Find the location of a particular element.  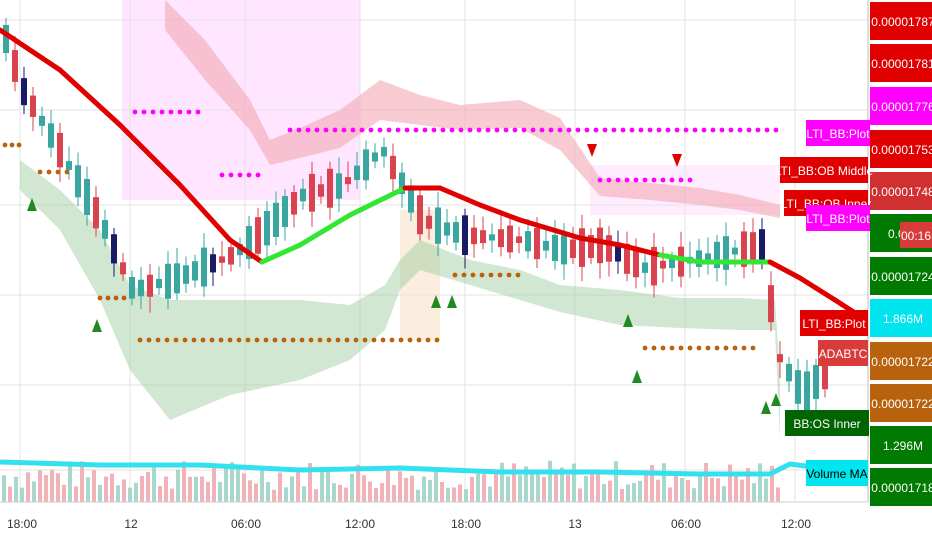

indicator-label-text: Volume MA is located at coordinates (836, 474).